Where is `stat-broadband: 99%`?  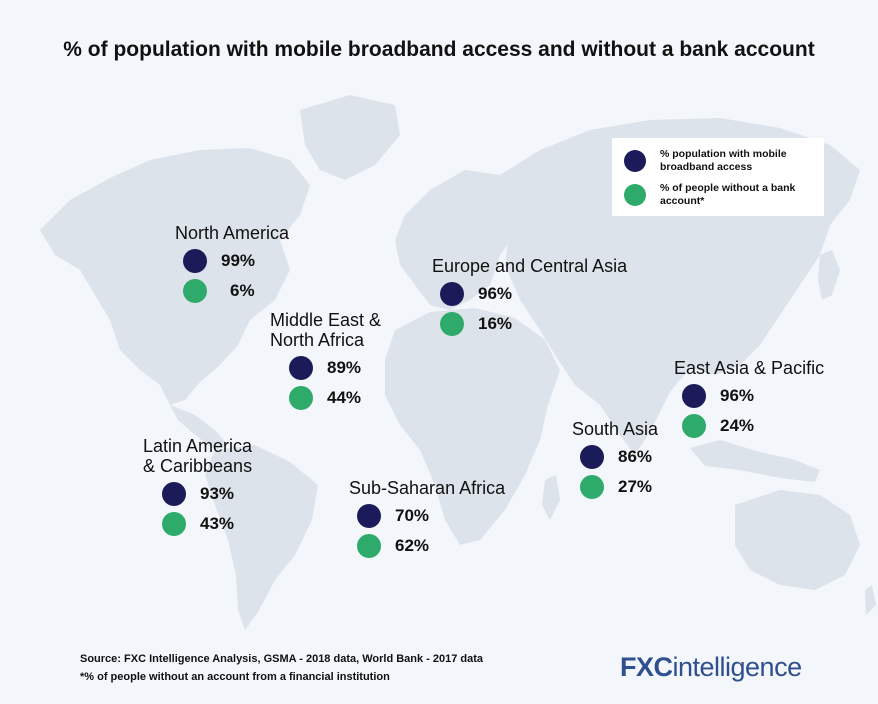
stat-broadband: 99% is located at coordinates (236, 261).